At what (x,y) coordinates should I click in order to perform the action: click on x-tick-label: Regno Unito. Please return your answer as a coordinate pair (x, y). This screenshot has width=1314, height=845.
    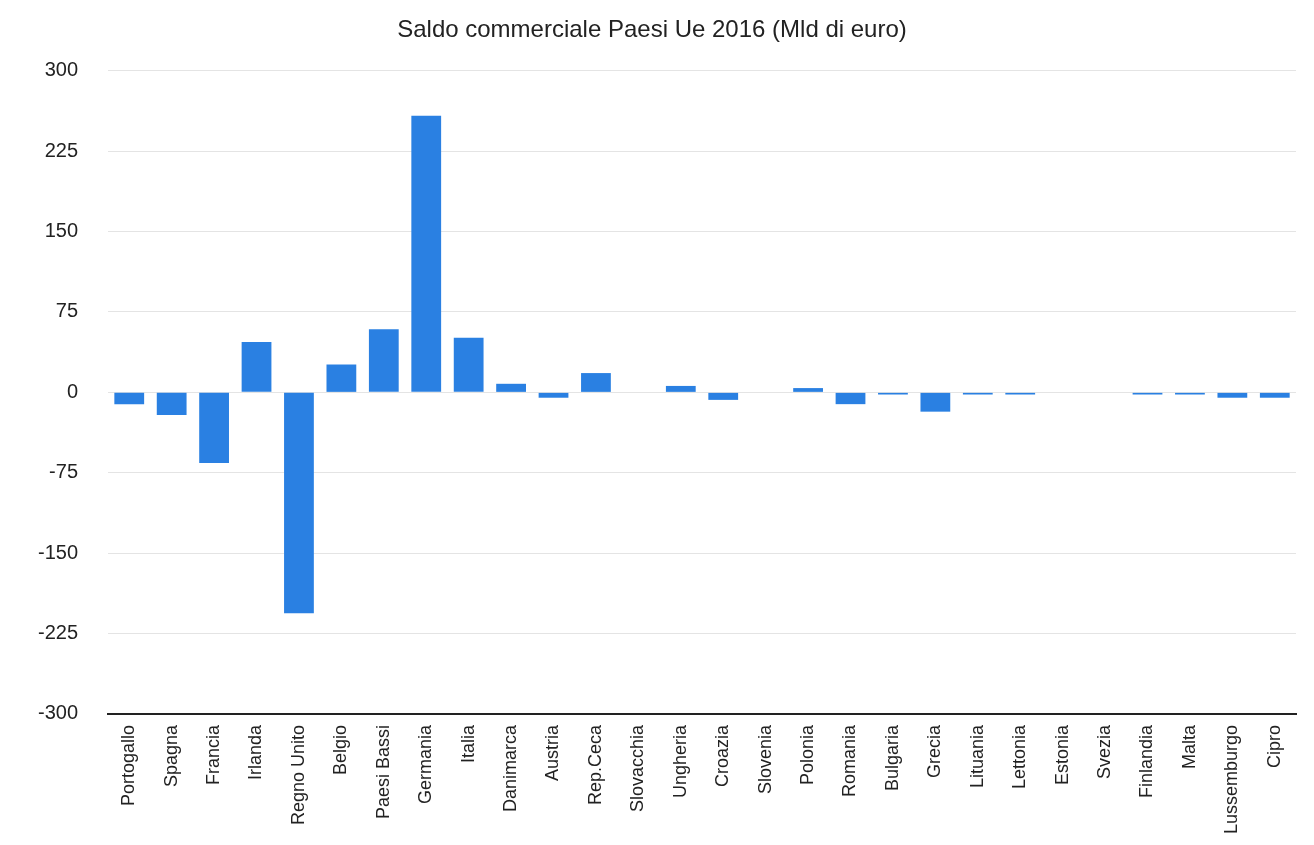
    Looking at the image, I should click on (297, 775).